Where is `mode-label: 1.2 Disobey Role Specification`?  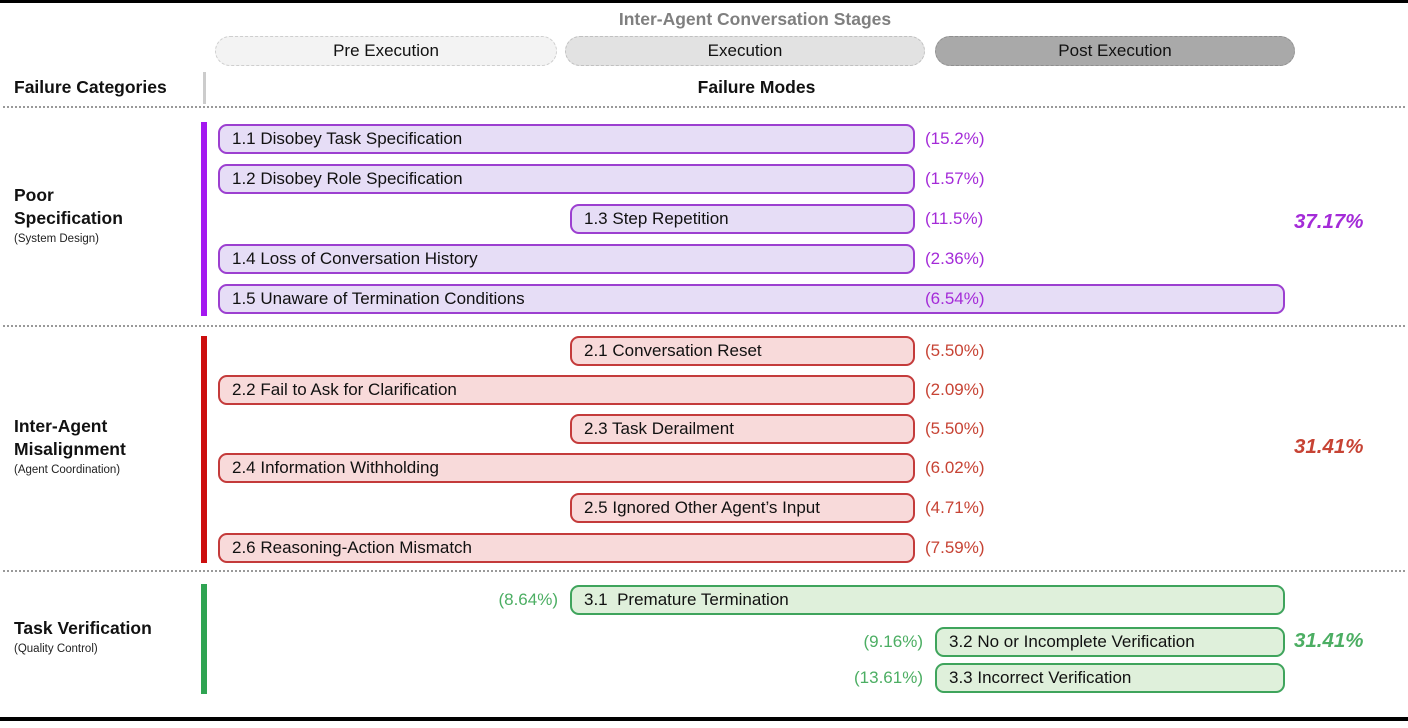
mode-label: 1.2 Disobey Role Specification is located at coordinates (347, 178).